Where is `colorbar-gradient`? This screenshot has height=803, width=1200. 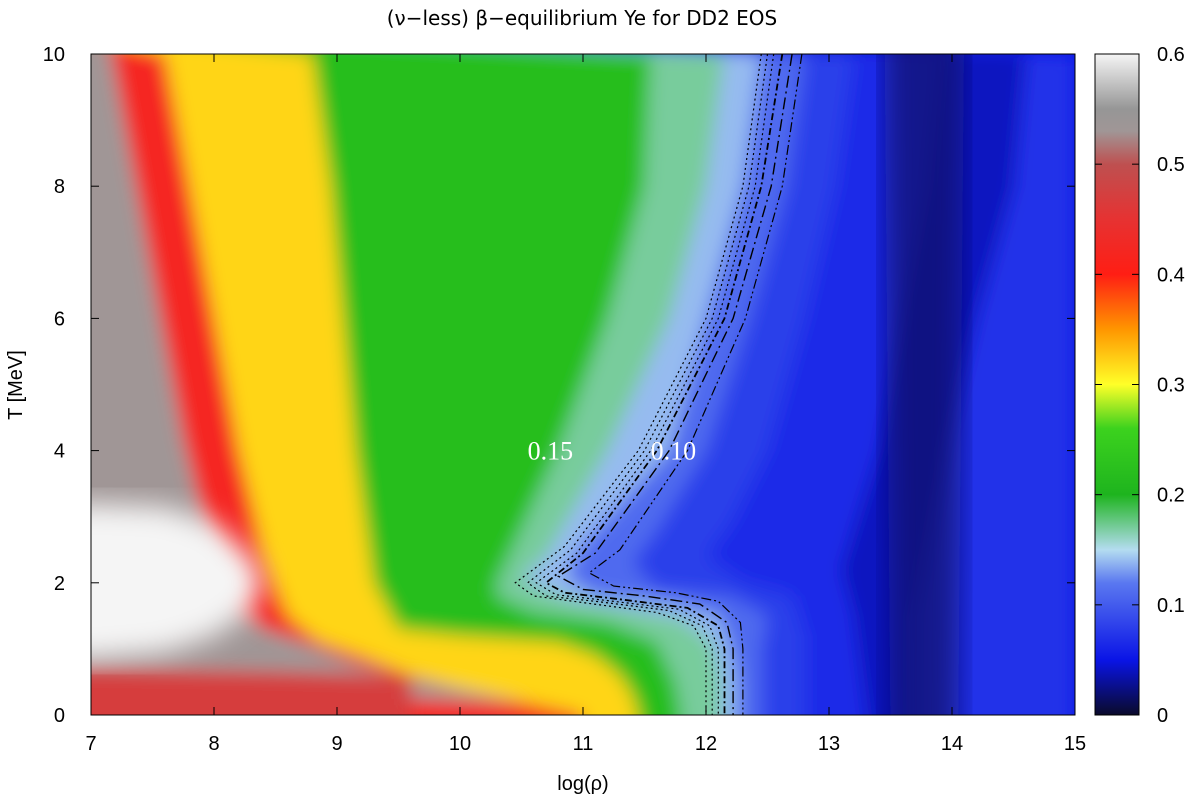 colorbar-gradient is located at coordinates (1117, 384).